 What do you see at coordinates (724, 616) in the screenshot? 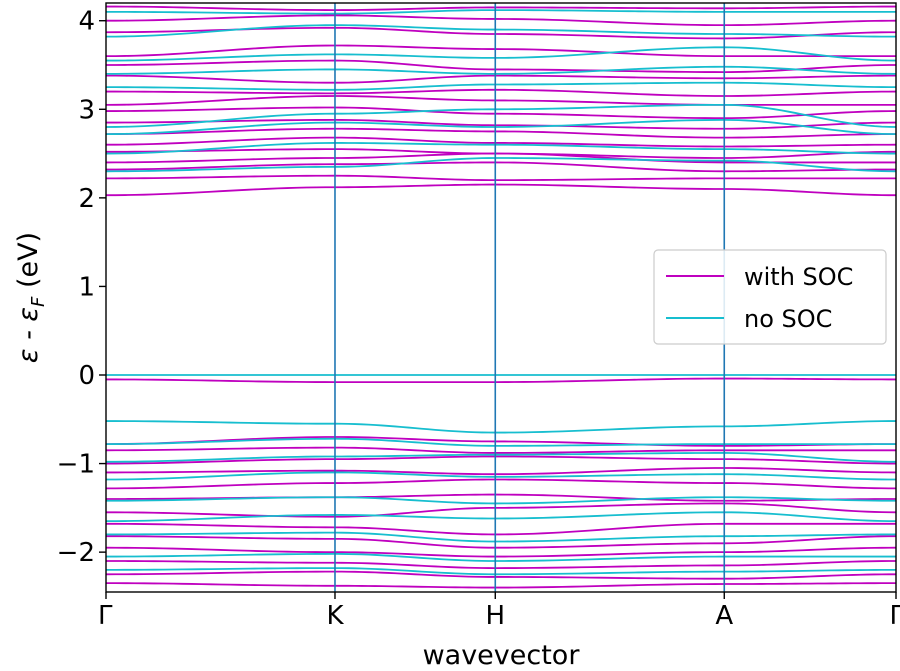
I see `x-tick-label: A` at bounding box center [724, 616].